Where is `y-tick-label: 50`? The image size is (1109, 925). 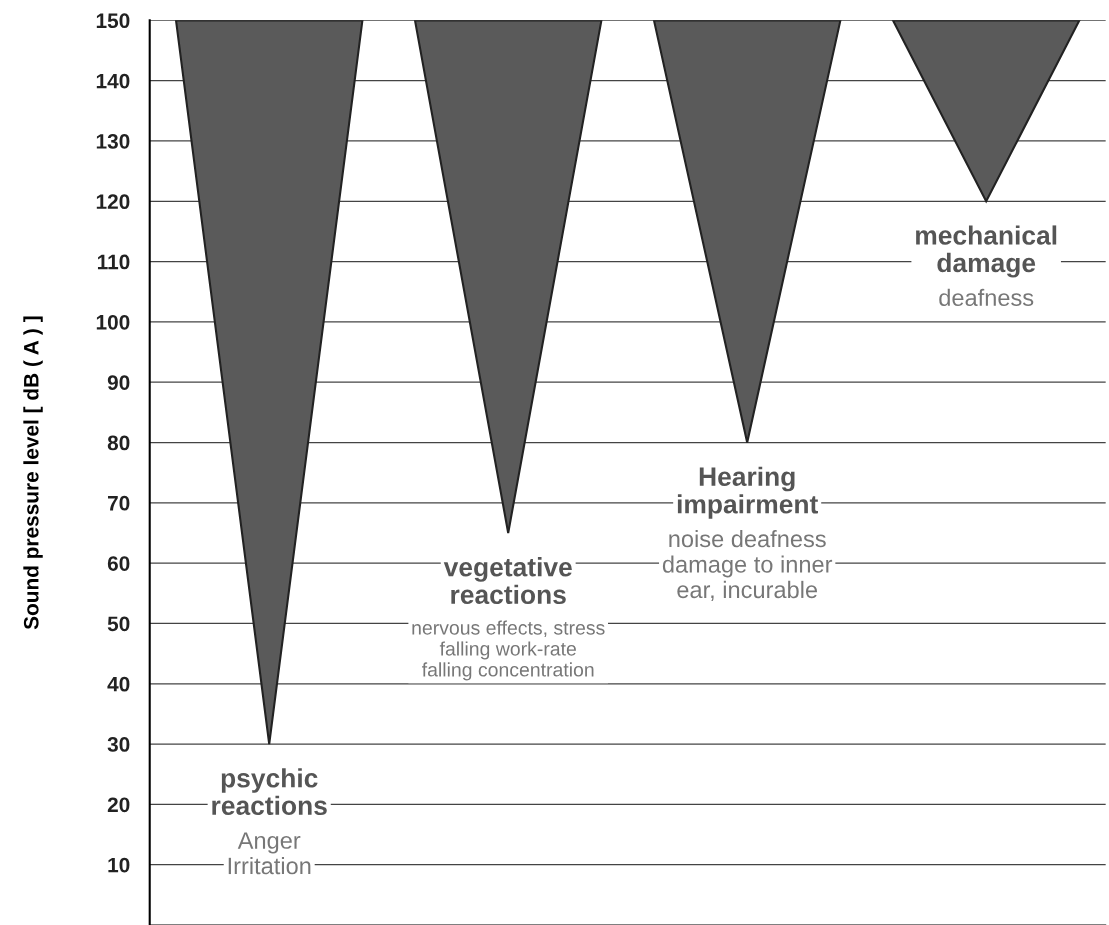
y-tick-label: 50 is located at coordinates (118, 624).